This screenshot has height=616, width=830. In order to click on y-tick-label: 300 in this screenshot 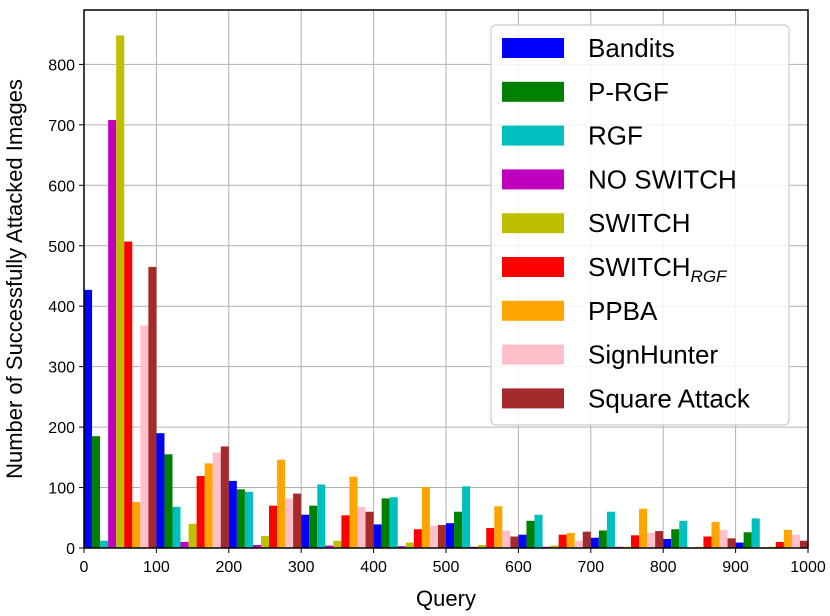, I will do `click(61, 368)`.